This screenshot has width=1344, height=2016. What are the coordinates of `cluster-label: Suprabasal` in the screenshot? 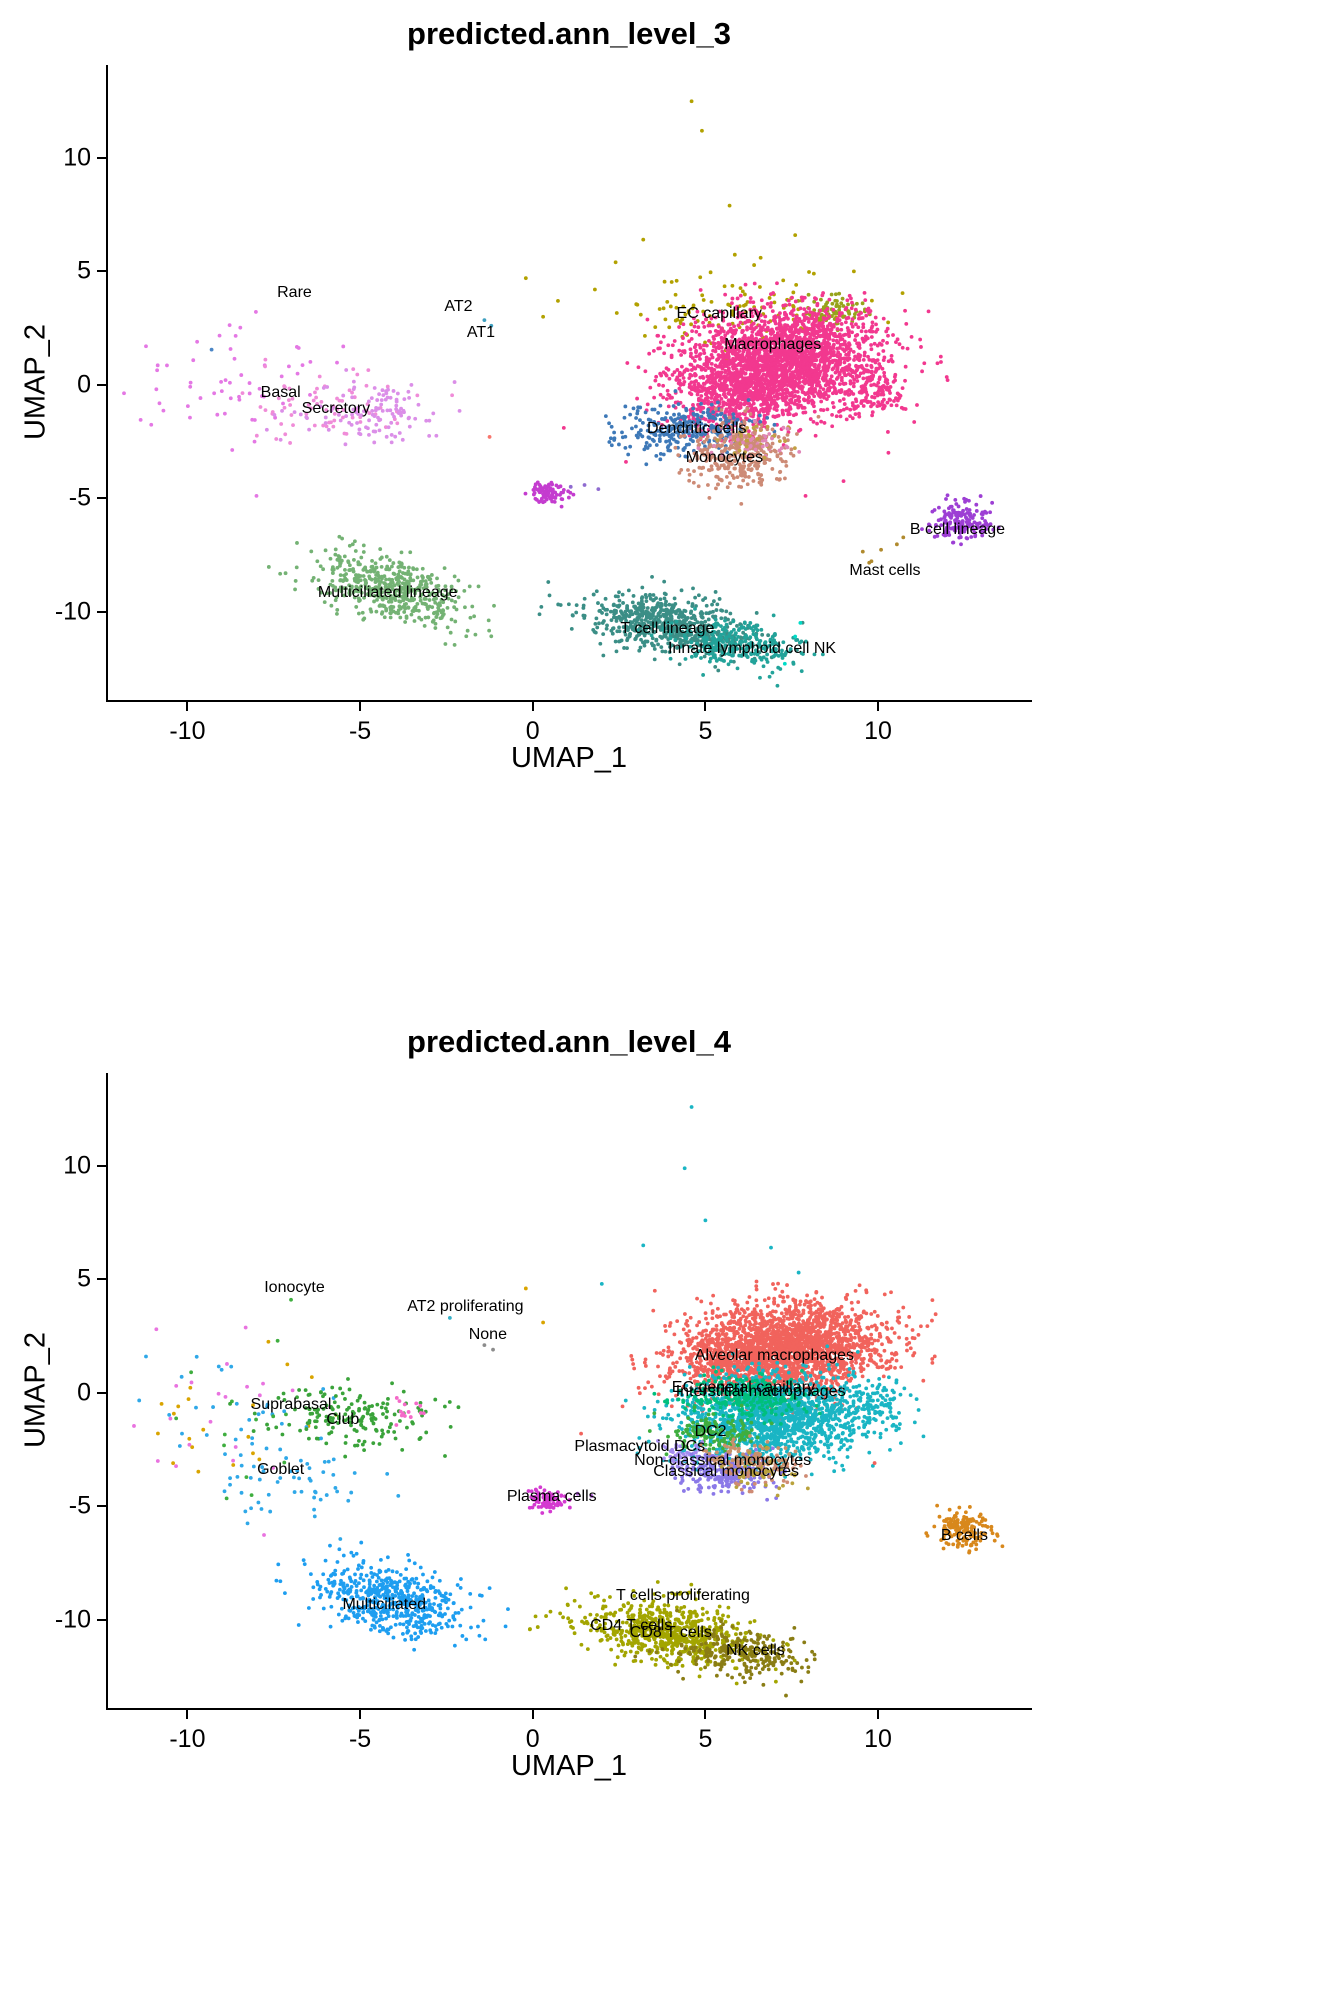 It's located at (291, 1405).